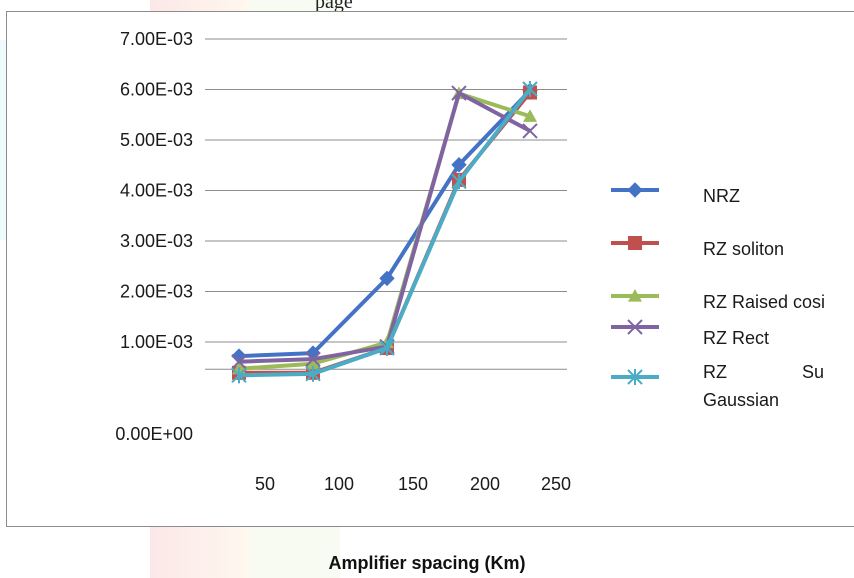  Describe the element at coordinates (156, 191) in the screenshot. I see `y-tick-label: 4.00E-03` at that location.